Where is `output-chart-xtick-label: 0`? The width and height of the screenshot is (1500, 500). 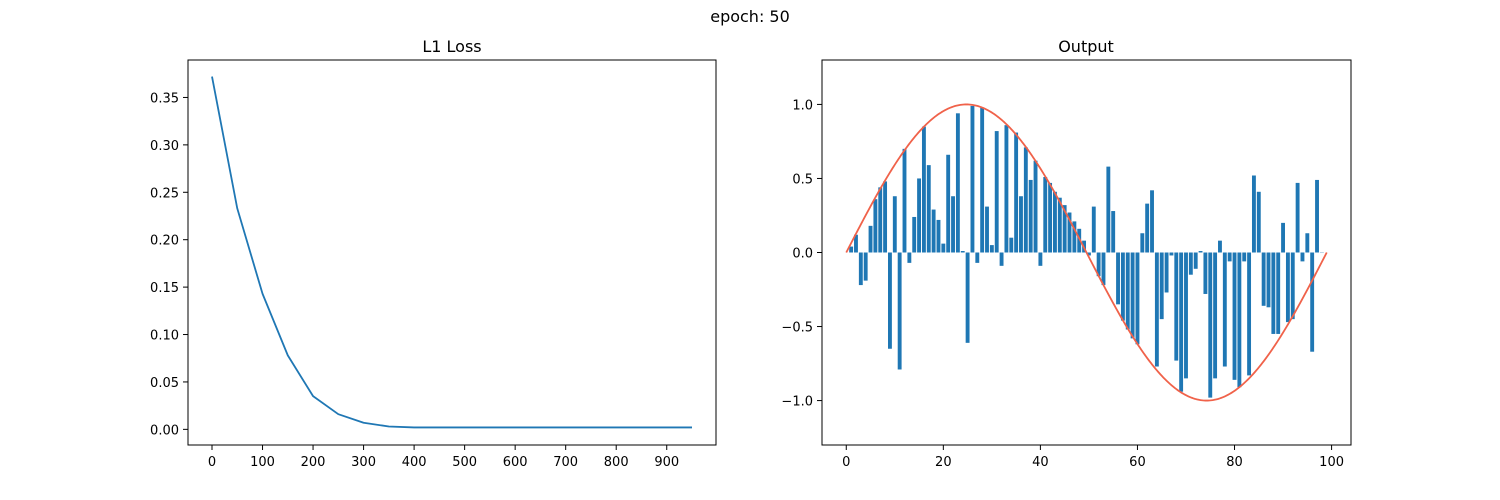 output-chart-xtick-label: 0 is located at coordinates (846, 462).